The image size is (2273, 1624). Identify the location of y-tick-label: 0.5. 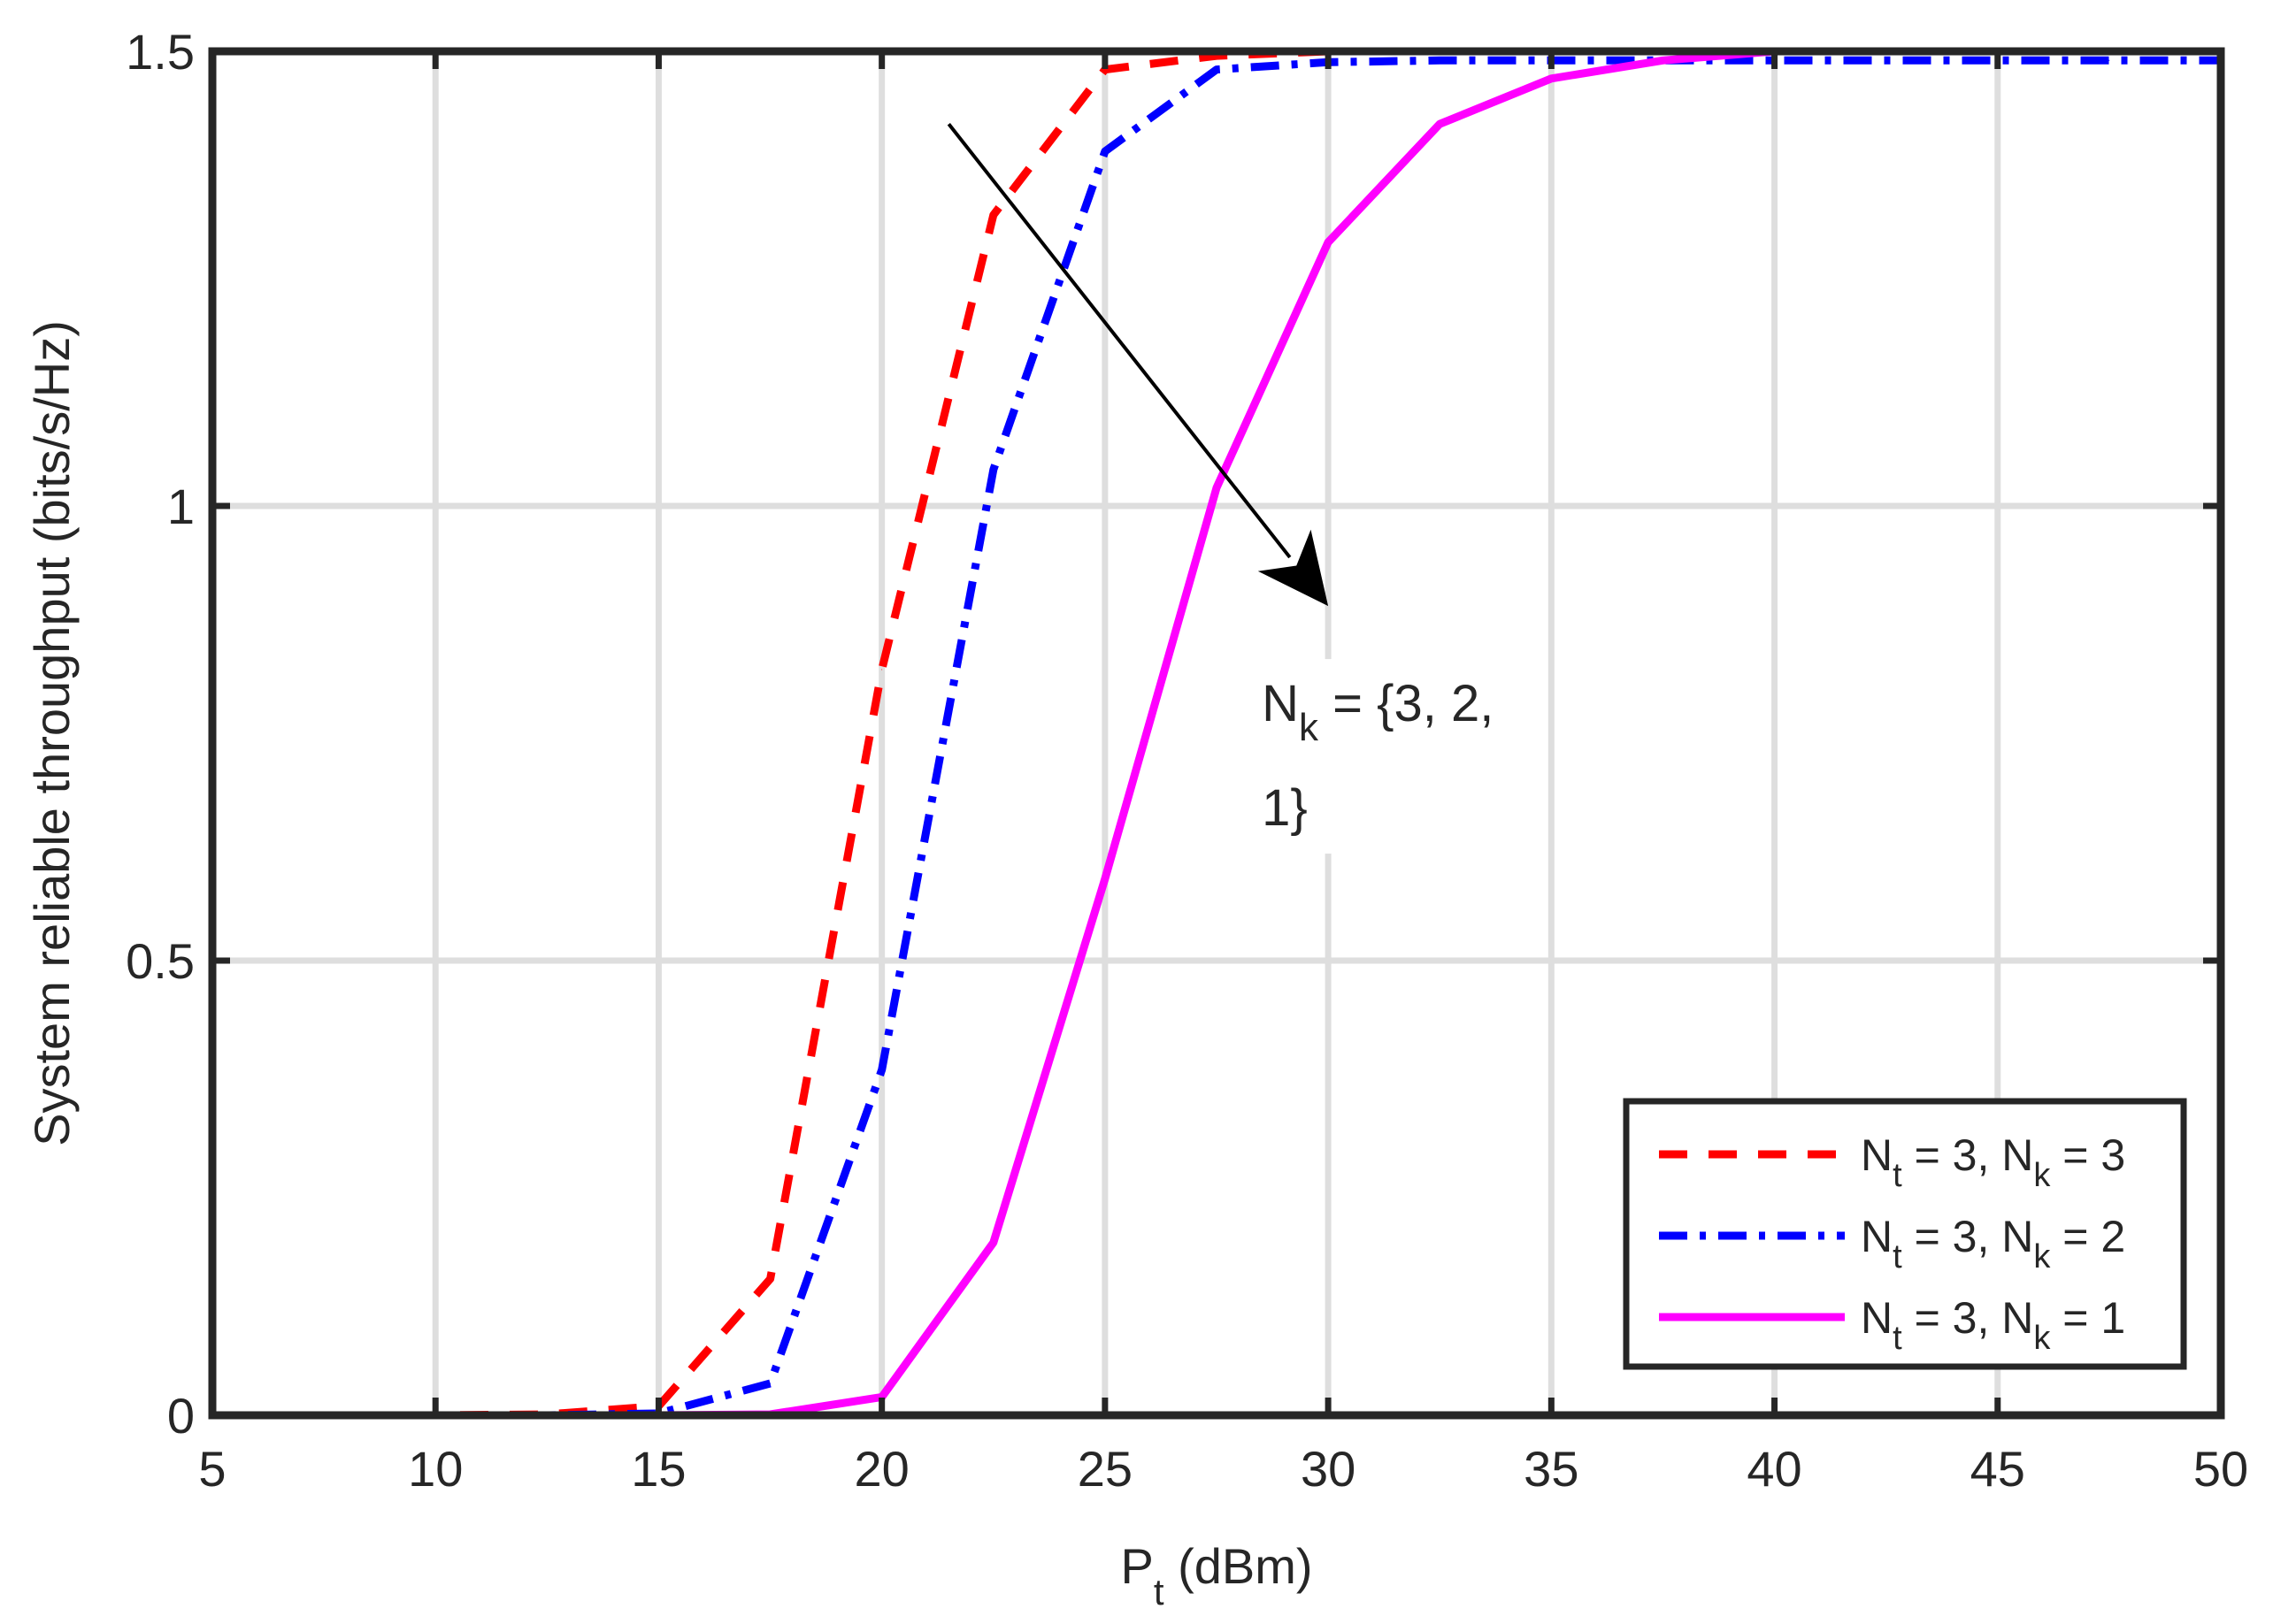
(161, 961).